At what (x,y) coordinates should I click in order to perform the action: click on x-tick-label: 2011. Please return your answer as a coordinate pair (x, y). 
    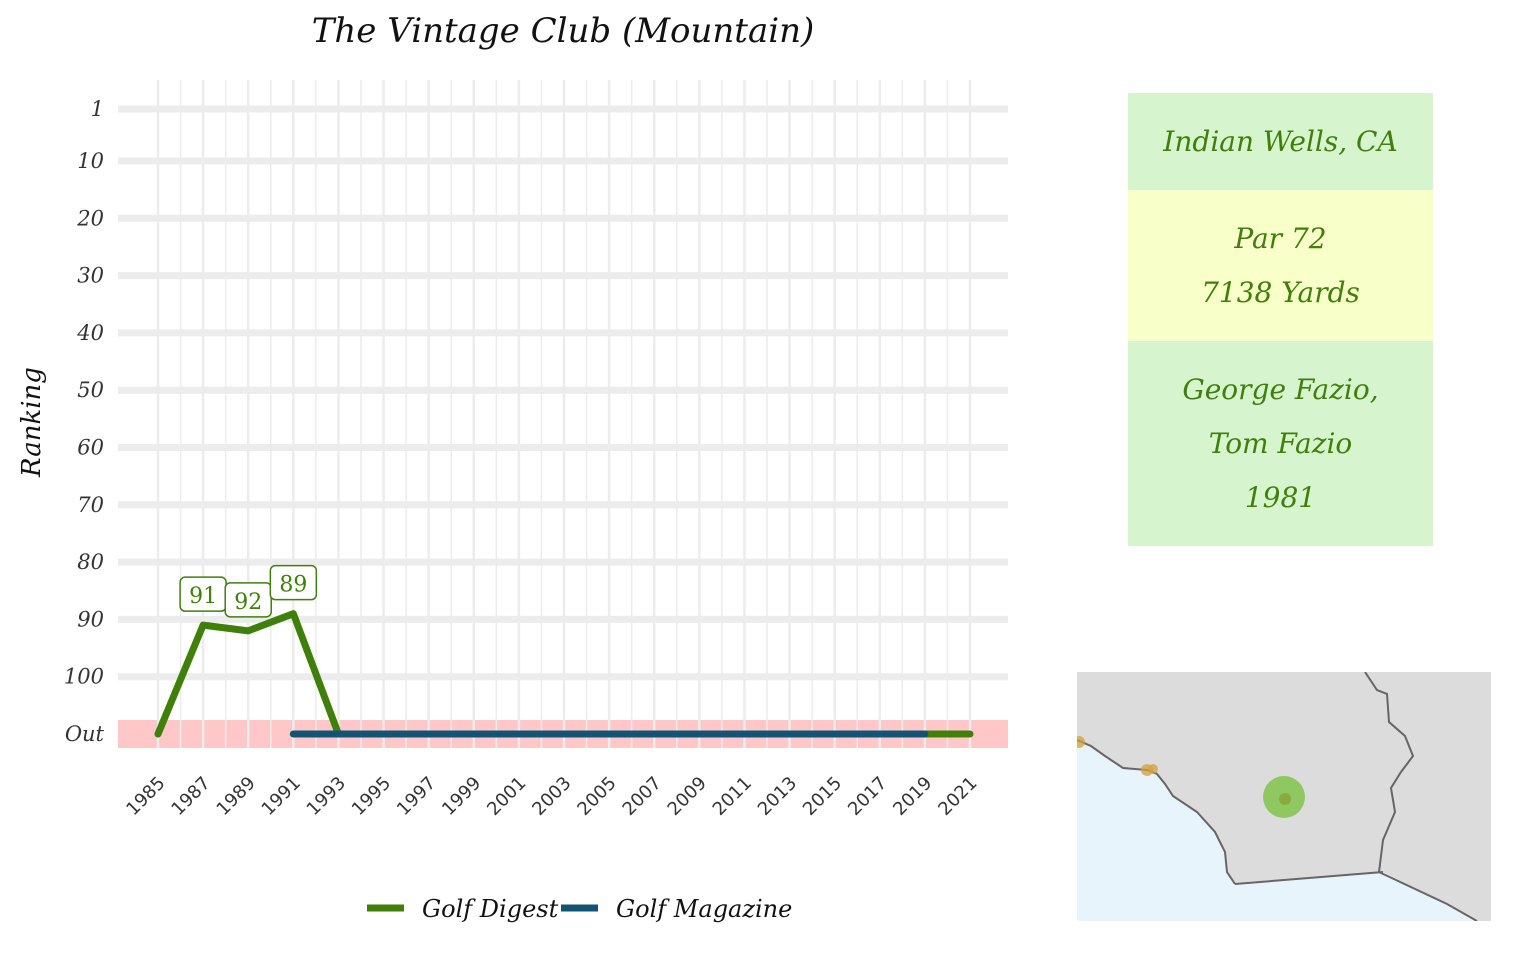
    Looking at the image, I should click on (732, 796).